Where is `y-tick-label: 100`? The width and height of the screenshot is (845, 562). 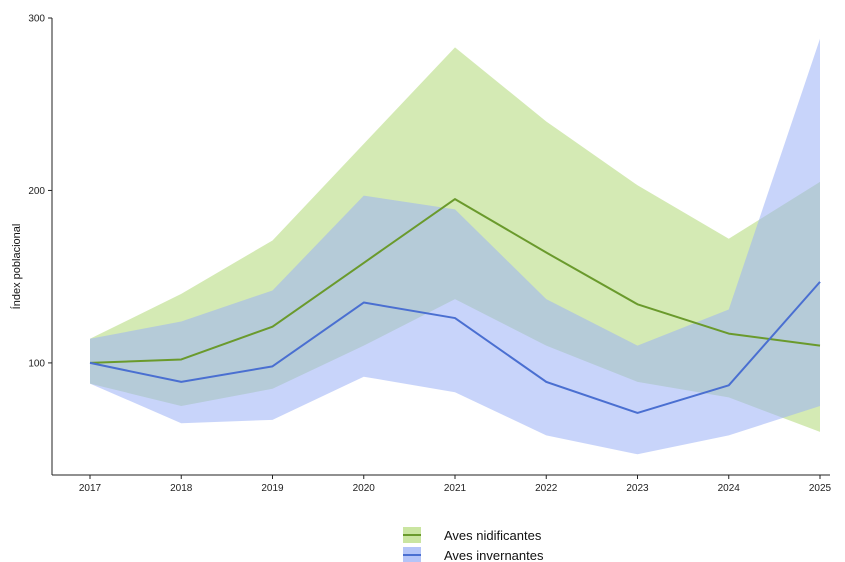
y-tick-label: 100 is located at coordinates (36, 363).